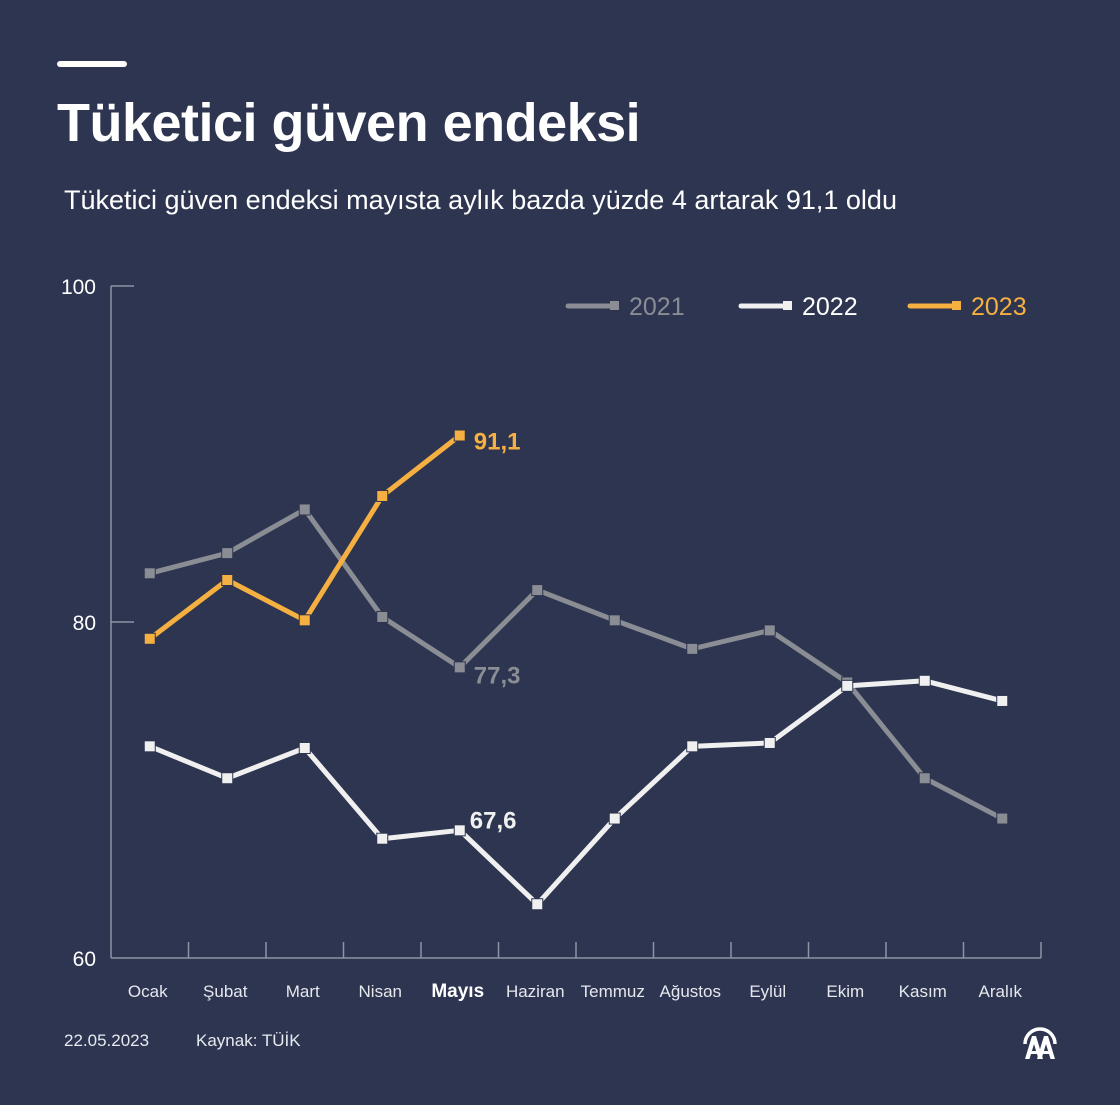 The width and height of the screenshot is (1120, 1105). Describe the element at coordinates (303, 991) in the screenshot. I see `x-tick-label: Mart` at that location.